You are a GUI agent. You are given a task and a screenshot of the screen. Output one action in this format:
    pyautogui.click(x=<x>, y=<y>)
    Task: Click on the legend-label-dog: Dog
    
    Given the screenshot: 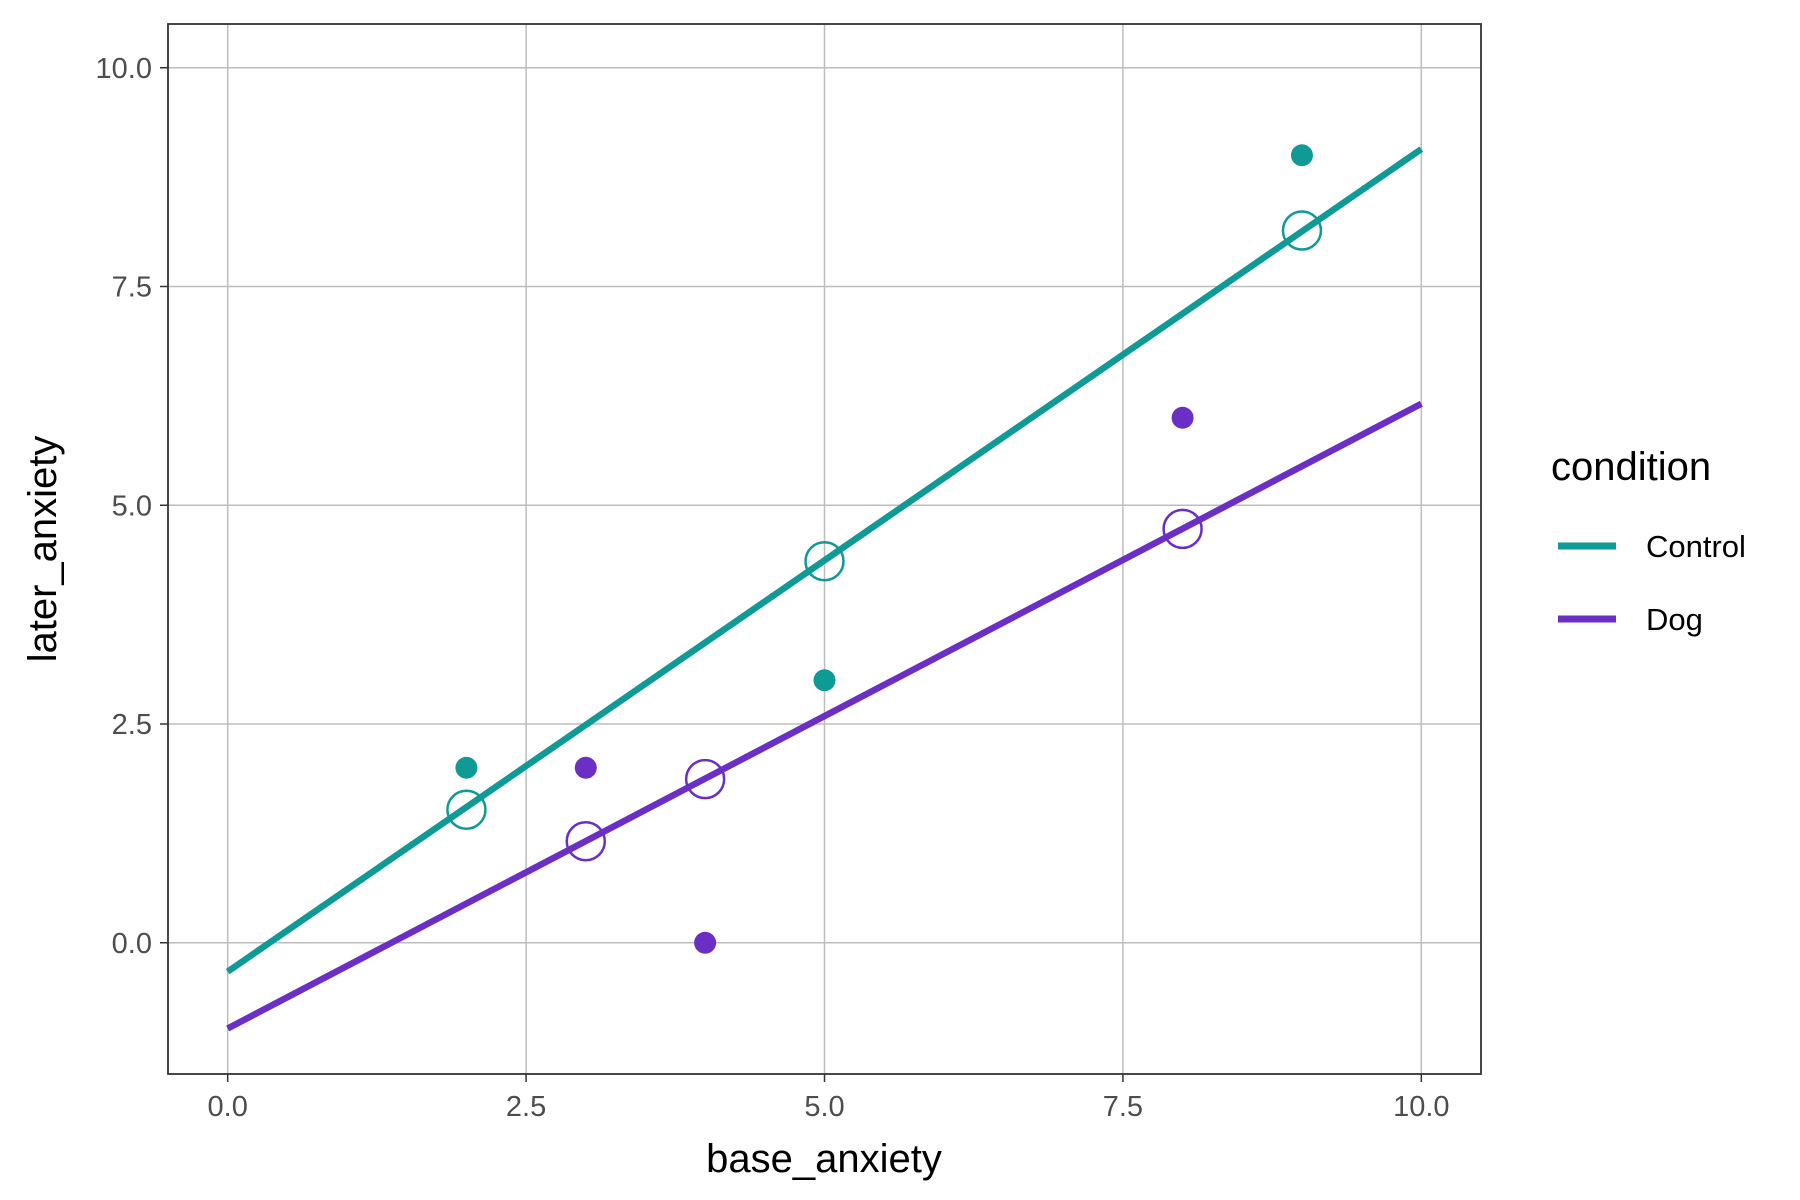 What is the action you would take?
    pyautogui.click(x=1674, y=619)
    